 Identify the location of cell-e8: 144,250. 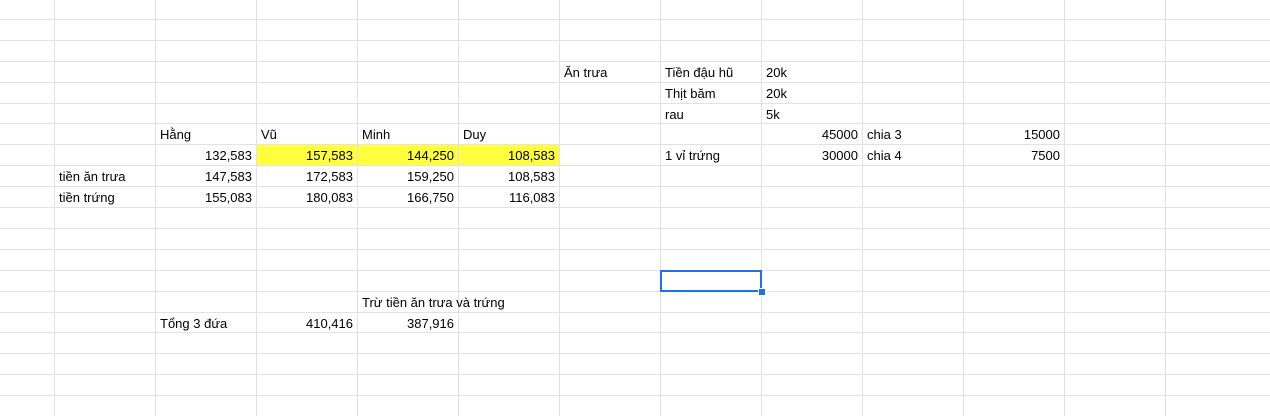
(408, 155).